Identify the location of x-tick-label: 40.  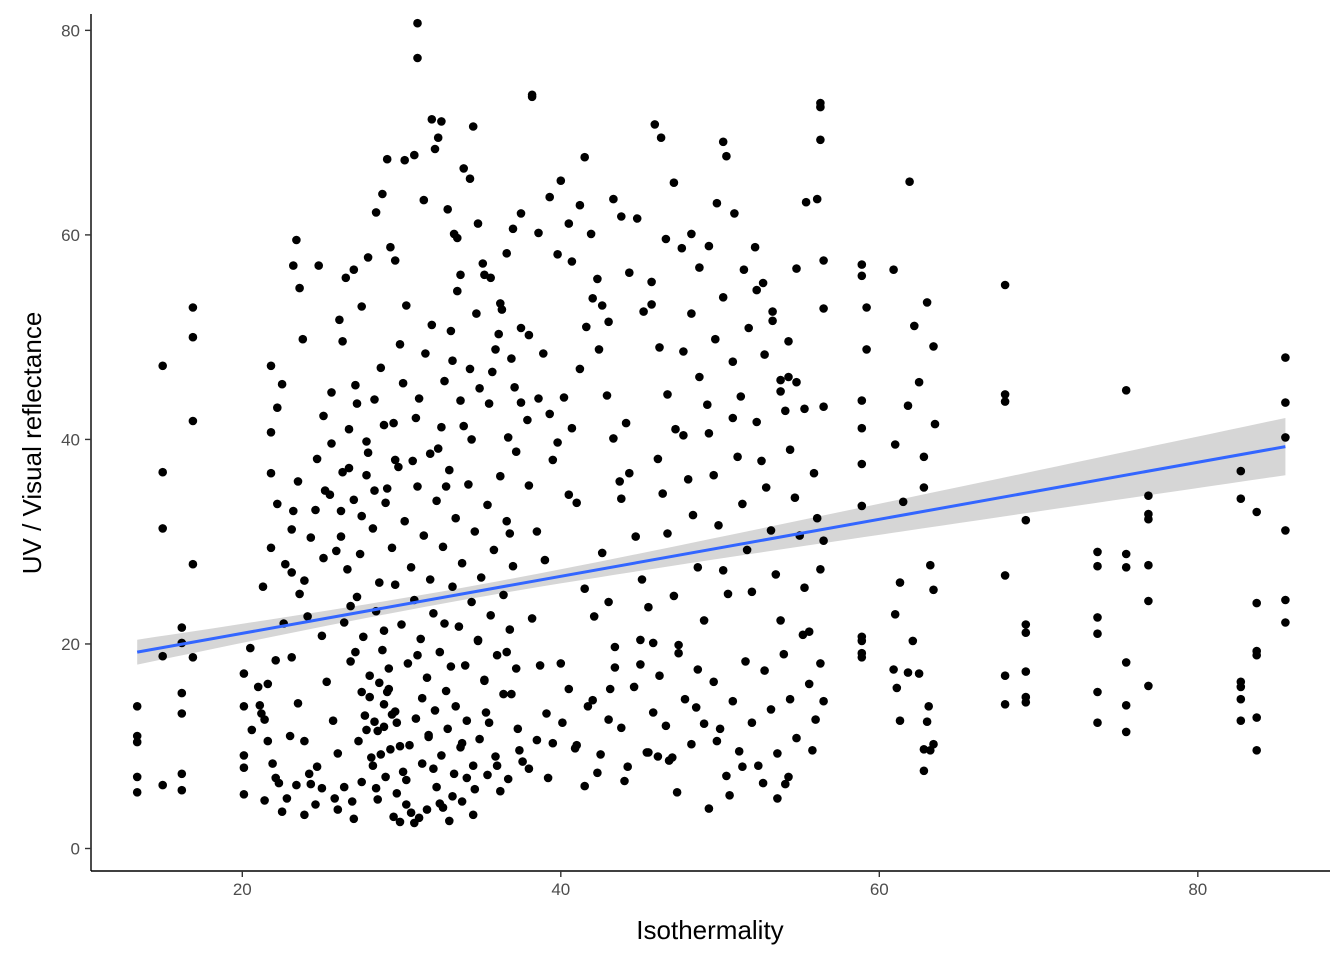
(560, 889).